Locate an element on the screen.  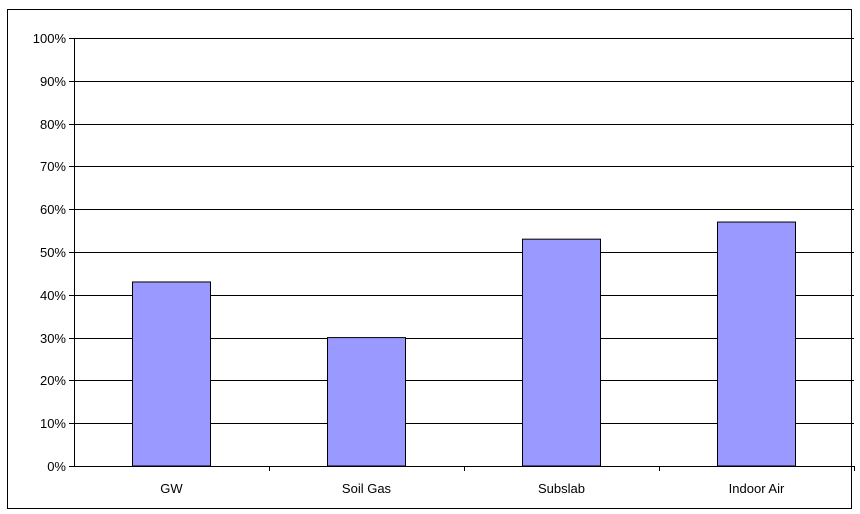
x-tick-label: Indoor Air is located at coordinates (757, 488).